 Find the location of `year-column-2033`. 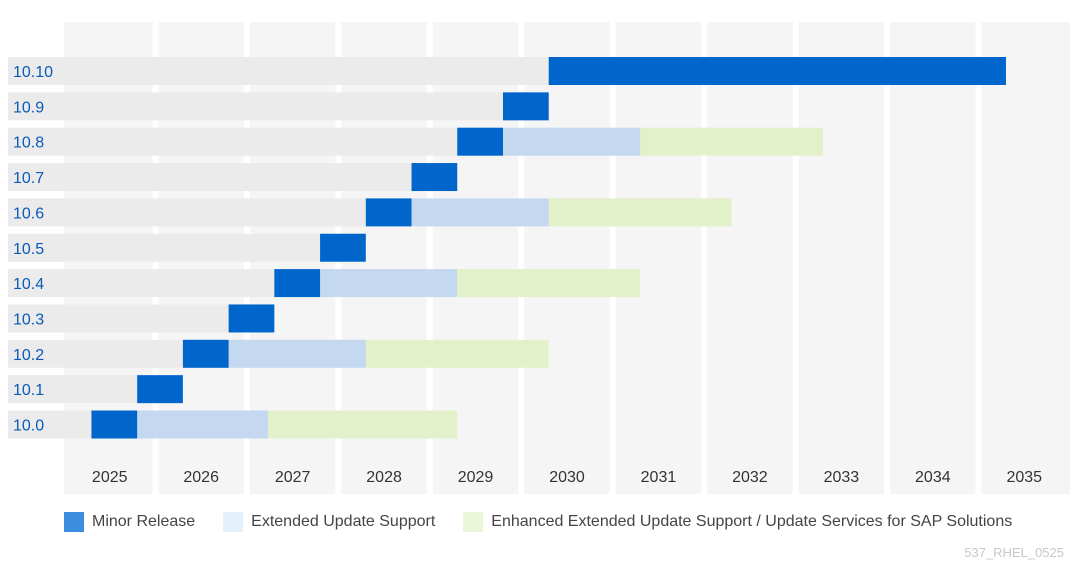

year-column-2033 is located at coordinates (841, 258).